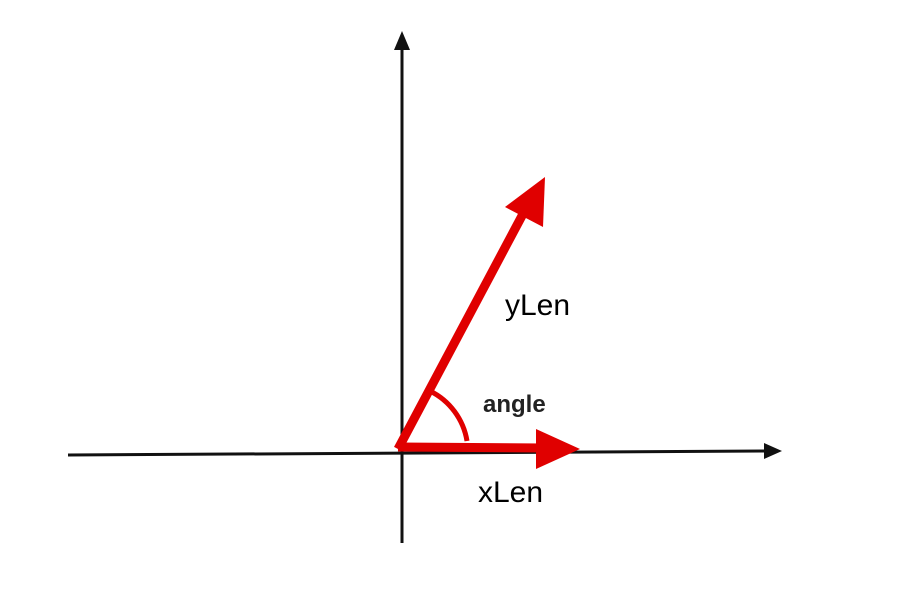 Image resolution: width=906 pixels, height=608 pixels. What do you see at coordinates (461, 330) in the screenshot?
I see `y-length-vector-shaft` at bounding box center [461, 330].